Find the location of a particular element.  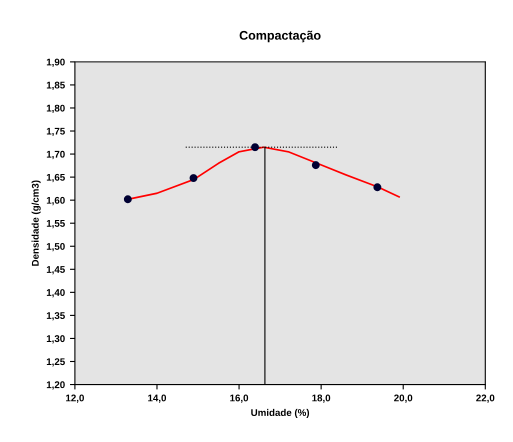

x-tick-label: 12,0 is located at coordinates (75, 398).